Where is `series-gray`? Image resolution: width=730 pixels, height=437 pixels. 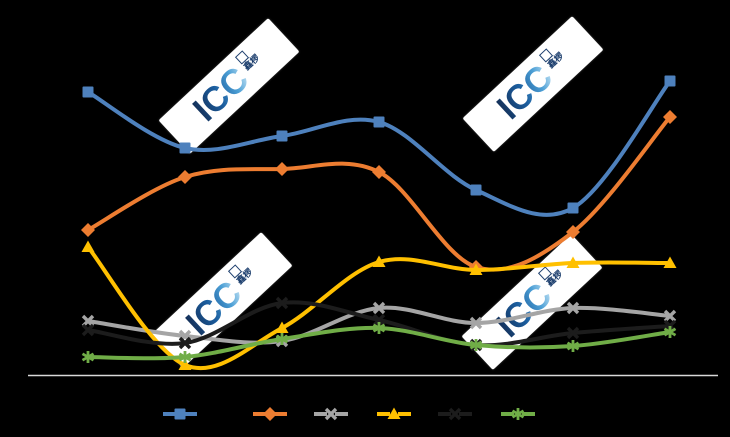
series-gray is located at coordinates (379, 324).